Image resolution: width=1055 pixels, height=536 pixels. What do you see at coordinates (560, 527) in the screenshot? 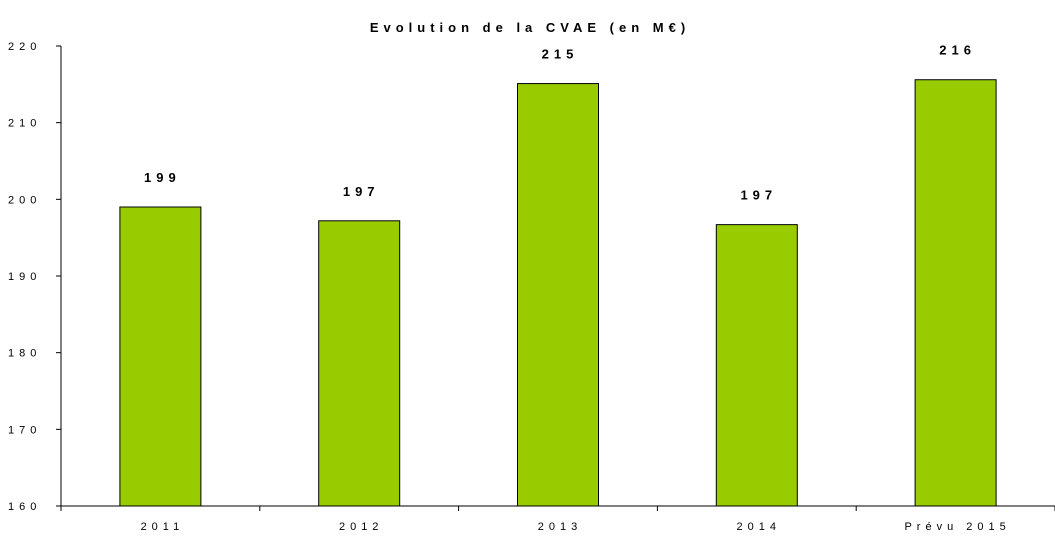
I see `x-tick-label: 2013` at bounding box center [560, 527].